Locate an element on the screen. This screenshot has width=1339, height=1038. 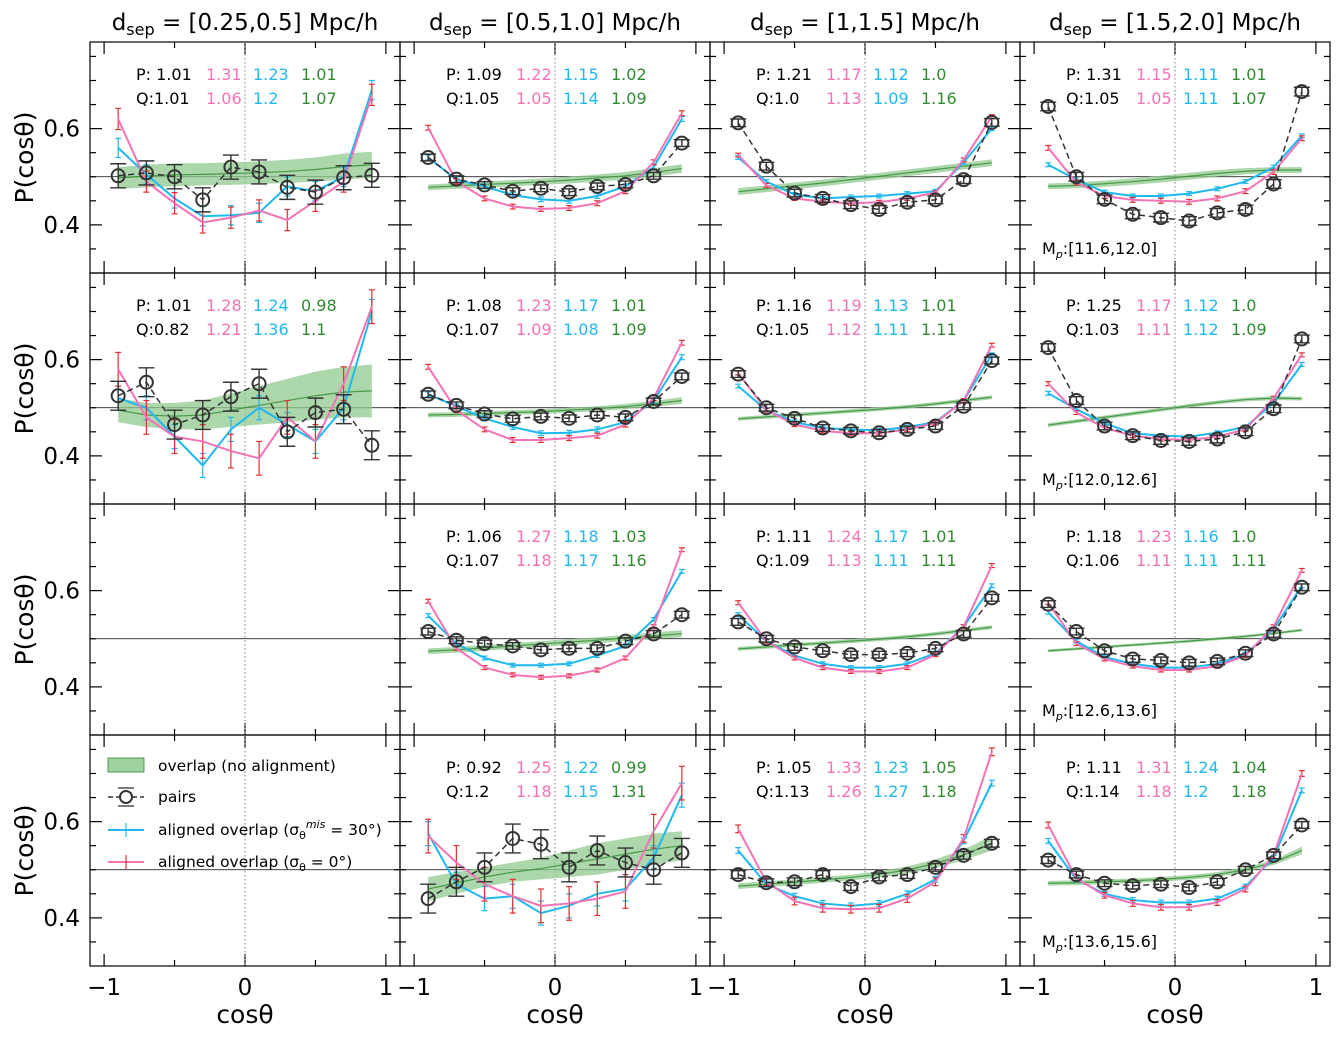
x-axis-labels: −1 0 1 cosθ −1 0 1 cosθ −1 0 1 cosθ −1 0 1 cosθ is located at coordinates (705, 1002).